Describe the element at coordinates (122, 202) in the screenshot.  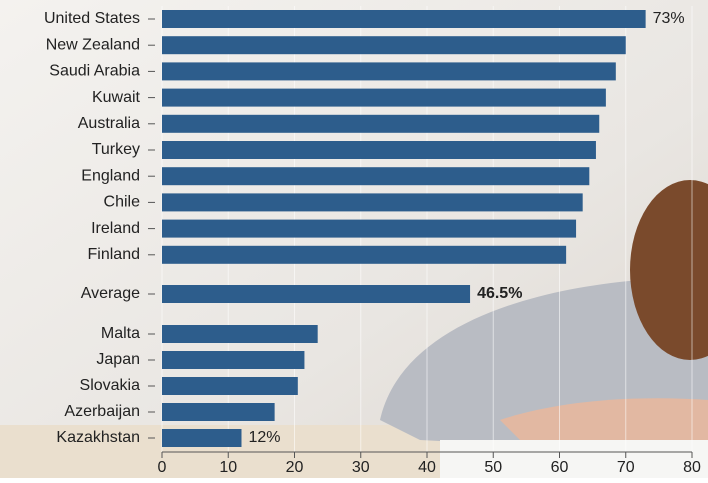
I see `y-tick-label: Chile` at that location.